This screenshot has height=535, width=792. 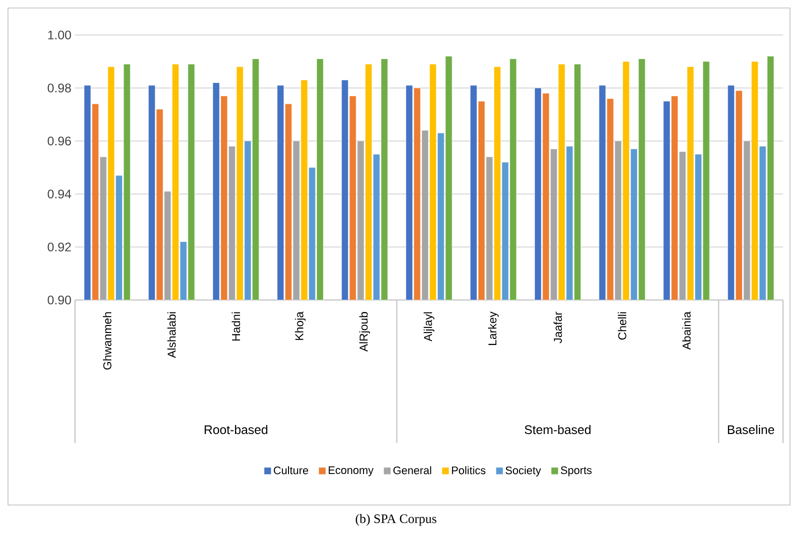 What do you see at coordinates (59, 35) in the screenshot?
I see `y-tick-label: 1.00` at bounding box center [59, 35].